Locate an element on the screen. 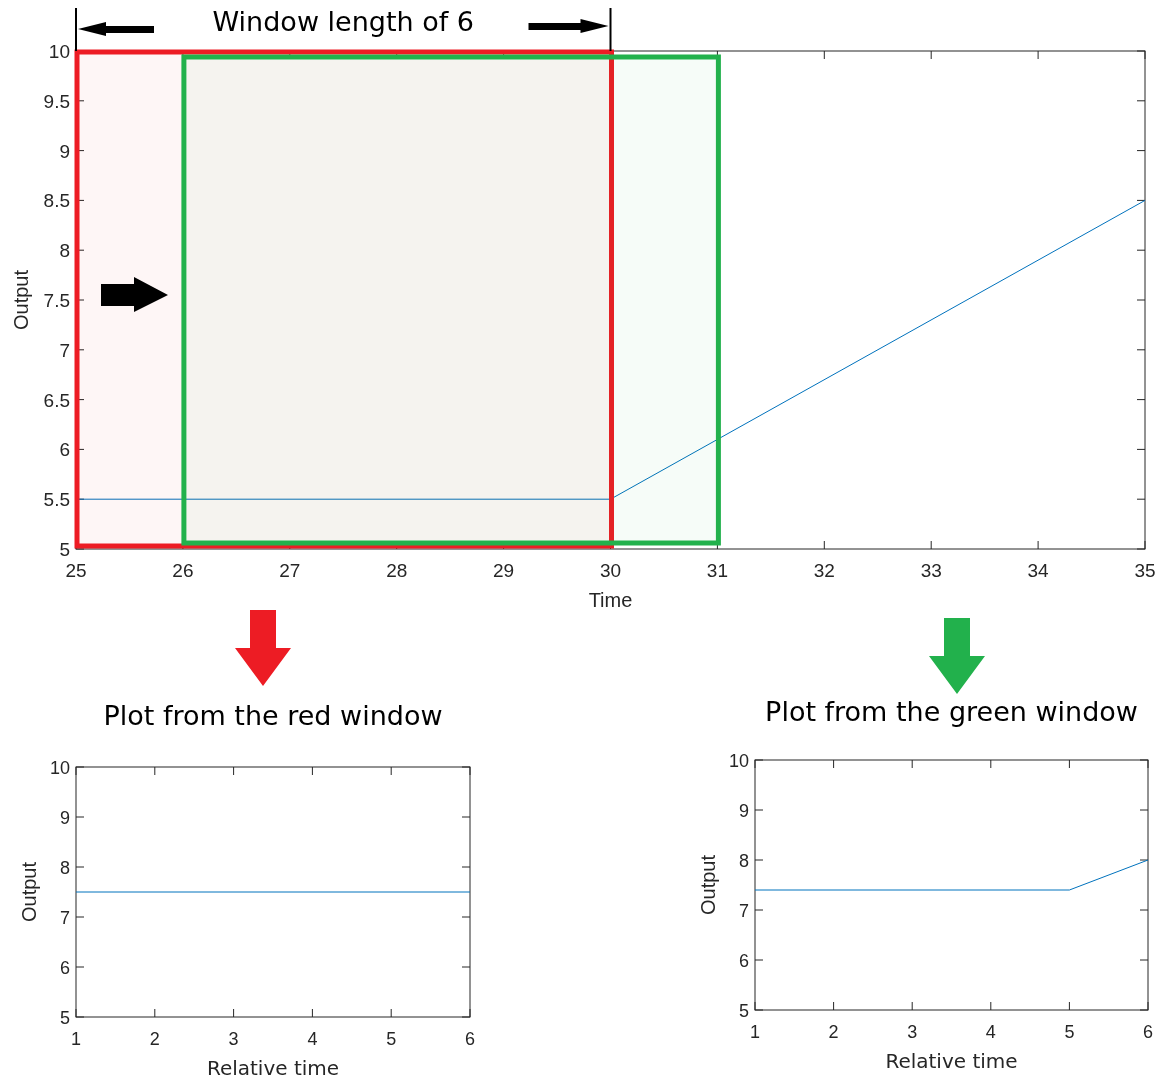  x-tick-label: 26 is located at coordinates (183, 570).